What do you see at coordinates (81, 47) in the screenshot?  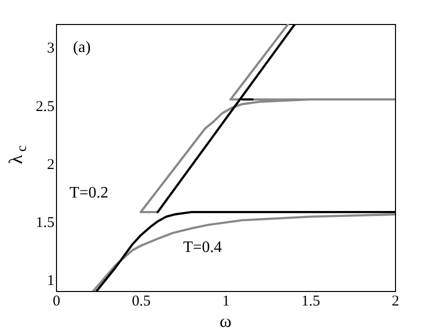 I see `annotation: (a)` at bounding box center [81, 47].